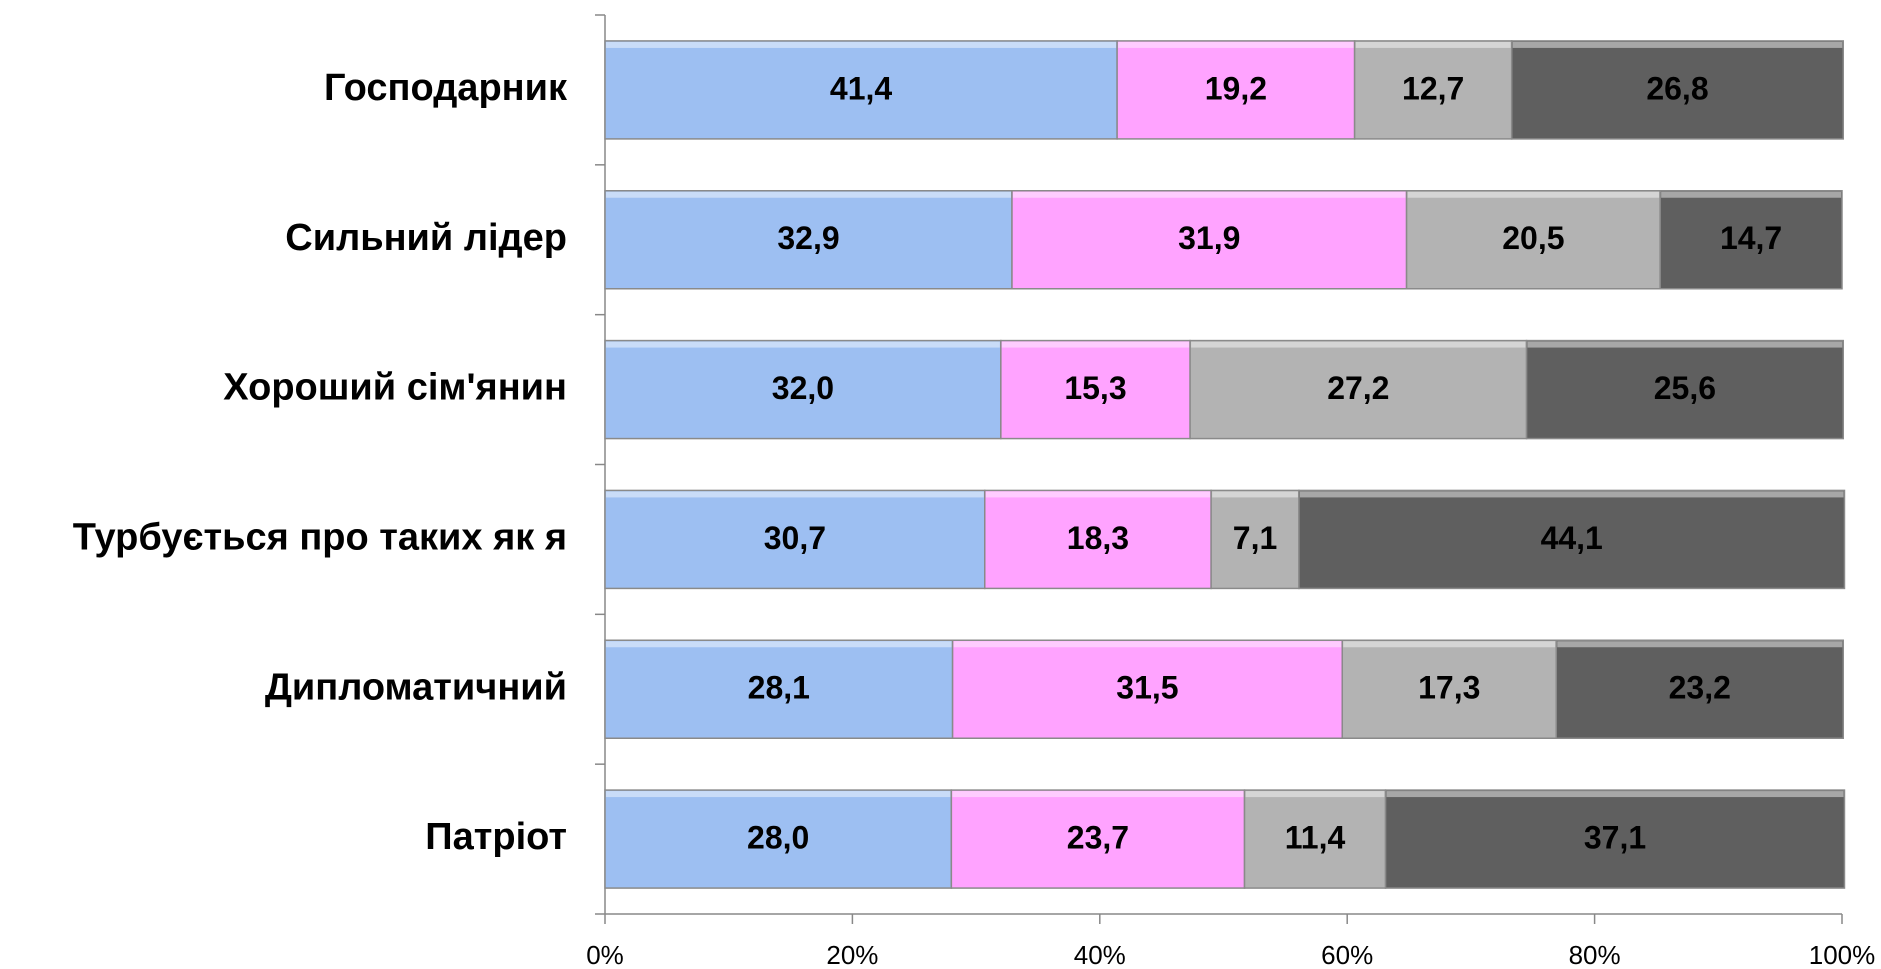  I want to click on value-label: 23,2, so click(1700, 688).